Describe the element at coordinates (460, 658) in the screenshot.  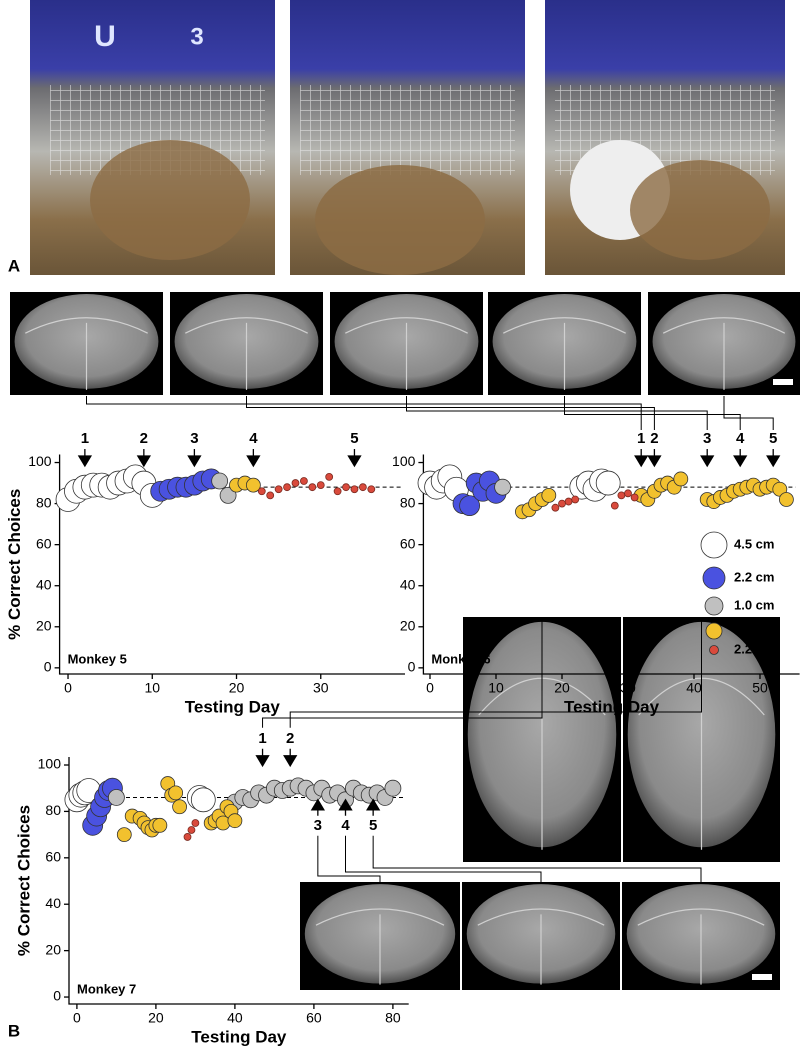
I see `monkey-label: Monkey 6` at that location.